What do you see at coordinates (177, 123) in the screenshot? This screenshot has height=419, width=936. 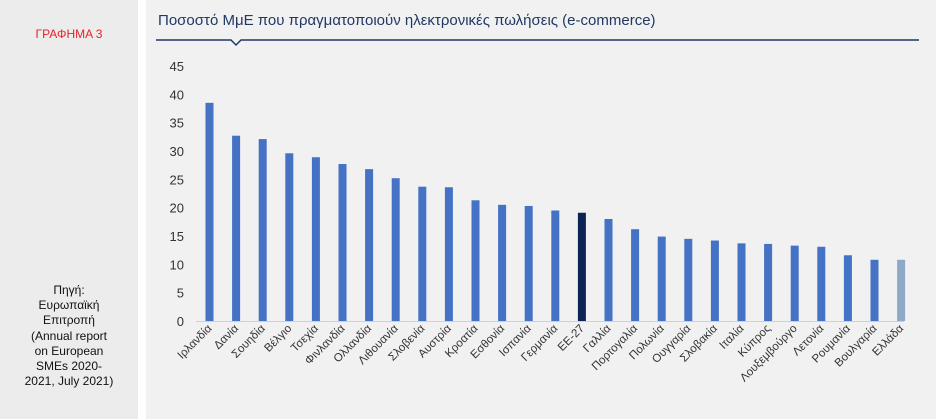 I see `y-tick-label: 35` at bounding box center [177, 123].